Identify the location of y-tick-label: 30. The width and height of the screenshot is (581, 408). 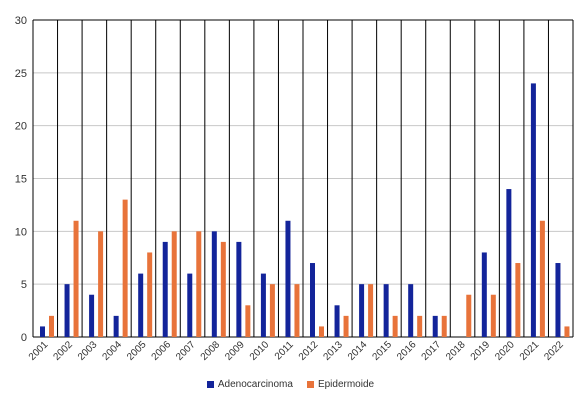
(21, 21).